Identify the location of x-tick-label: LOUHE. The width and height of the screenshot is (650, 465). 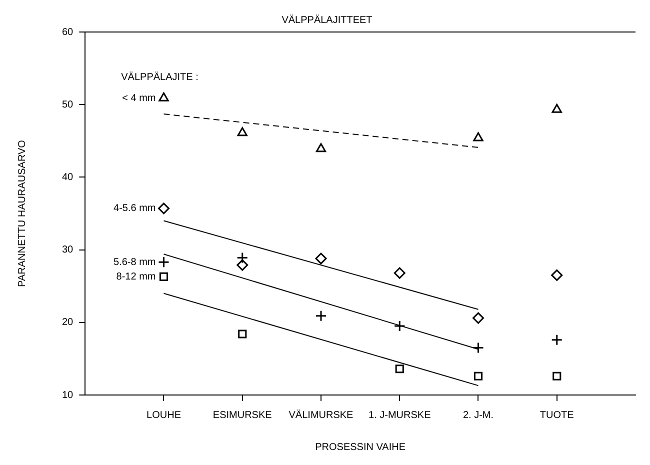
(164, 415).